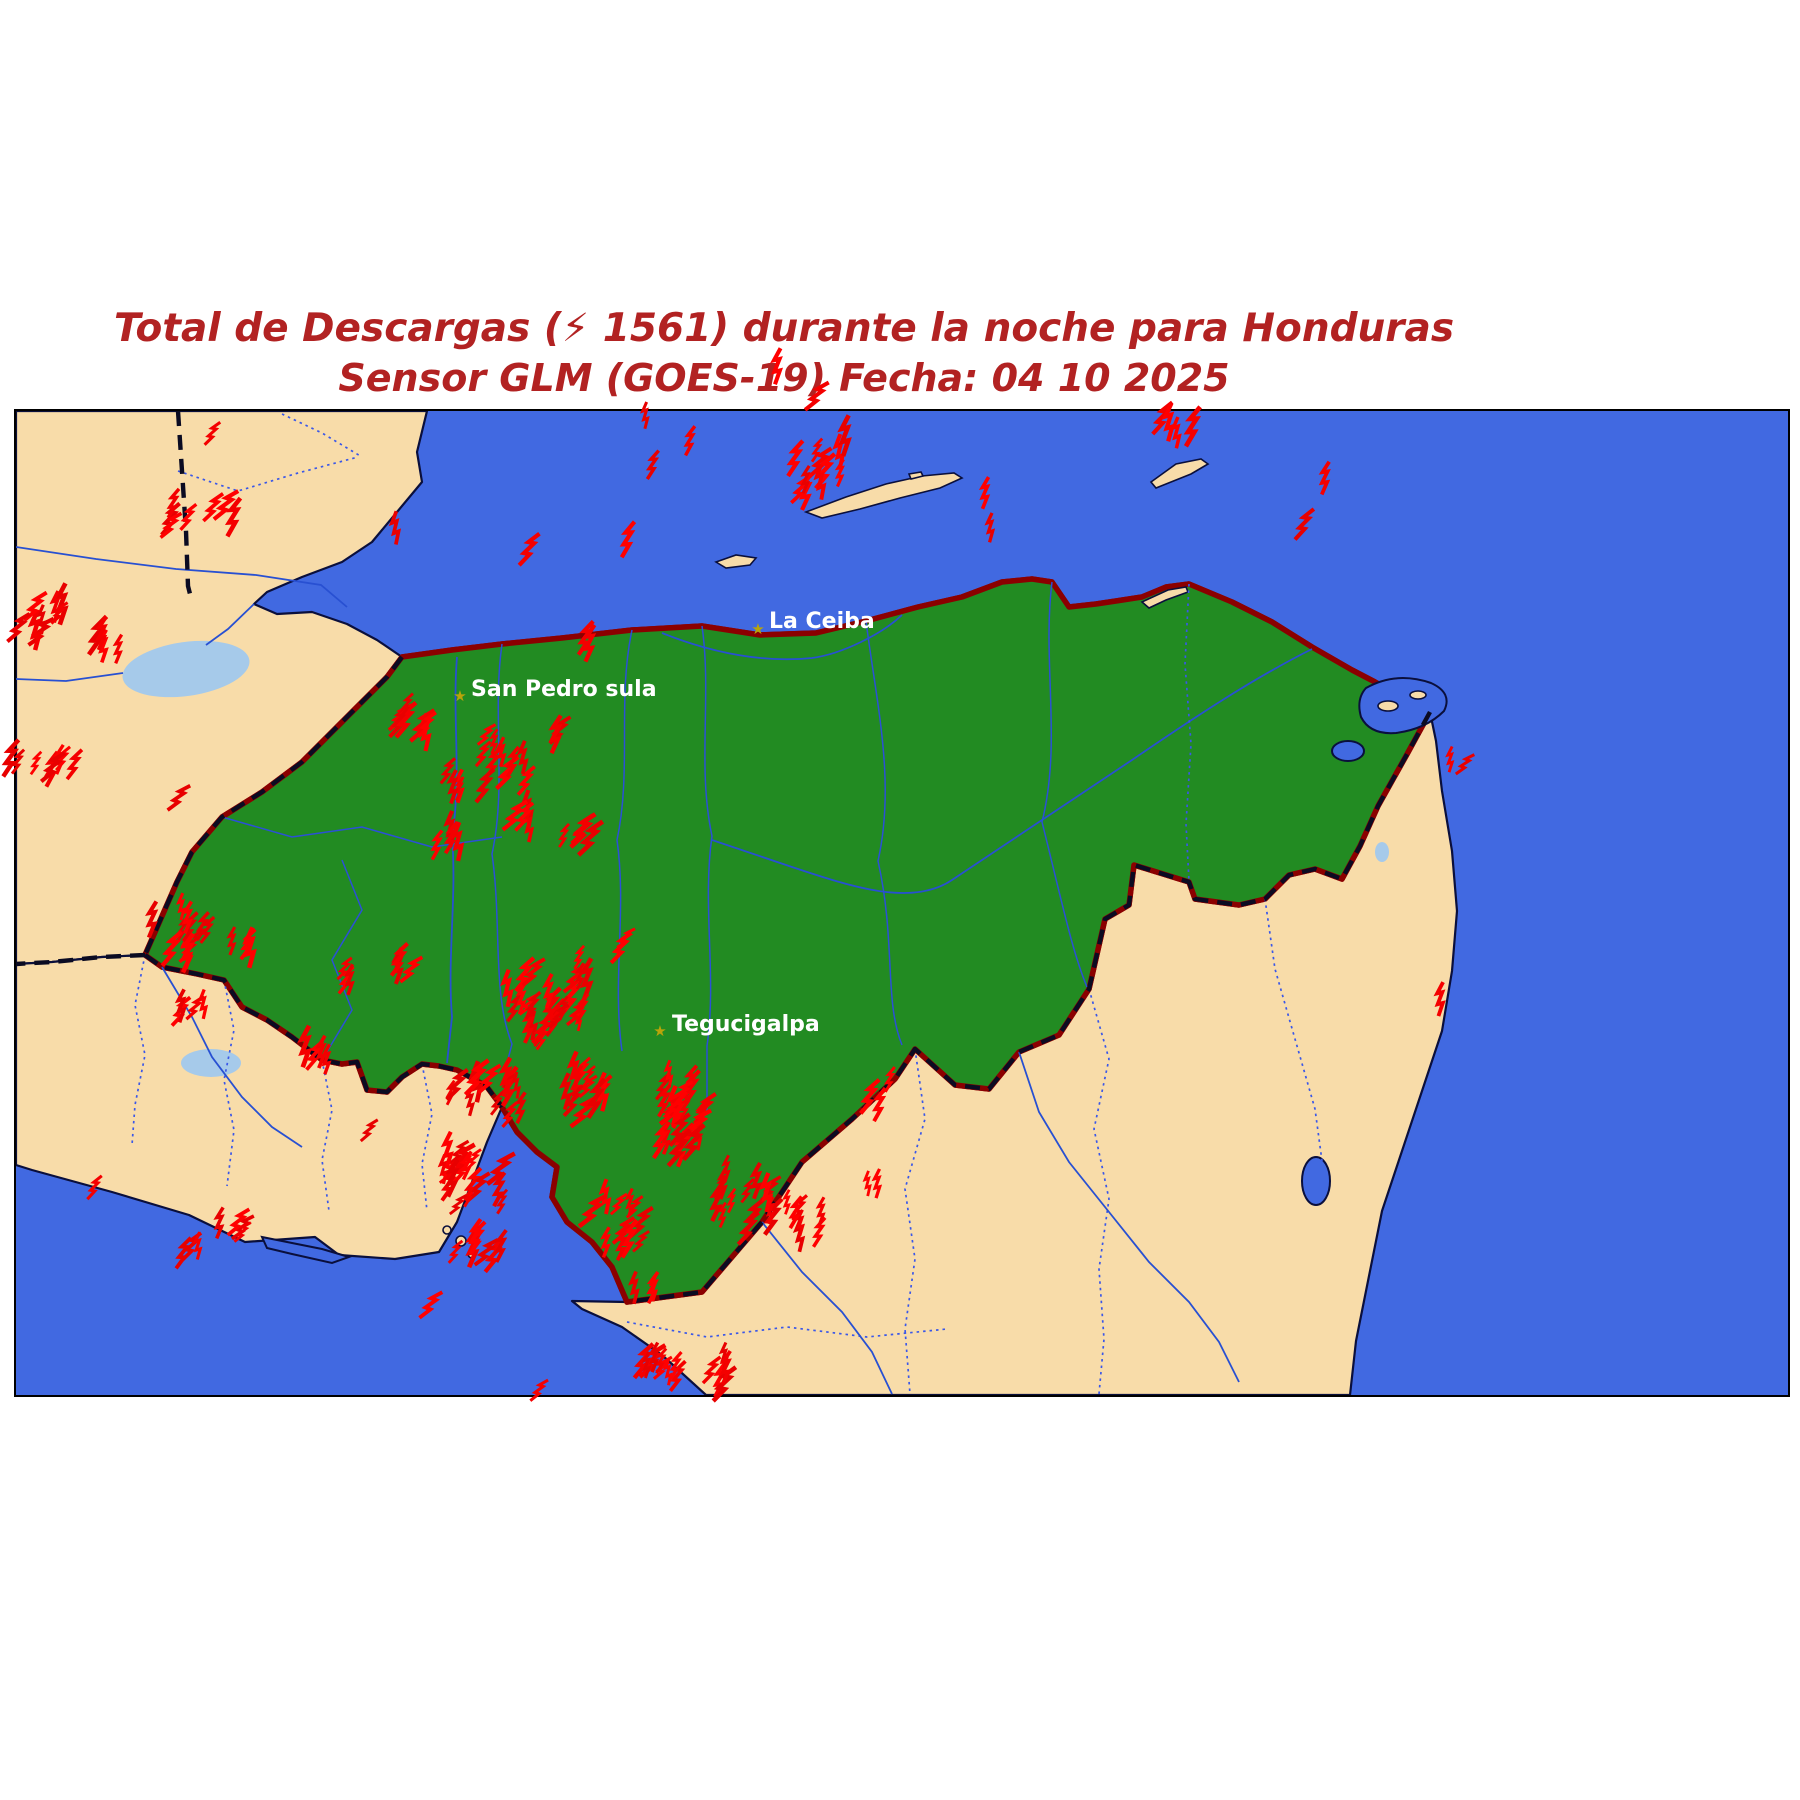  What do you see at coordinates (883, 495) in the screenshot?
I see `roatan-island` at bounding box center [883, 495].